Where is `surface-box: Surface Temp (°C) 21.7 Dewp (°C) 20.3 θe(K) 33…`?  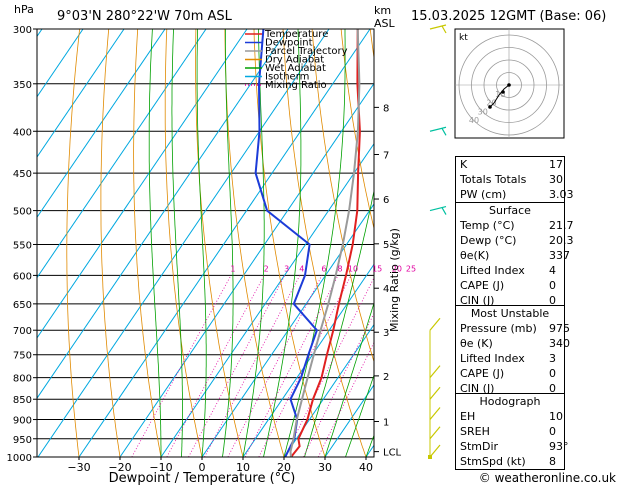
surface-box: Surface Temp (°C) 21.7 Dewp (°C) 20.3 θe(K) 33… is located at coordinates (514, 255).